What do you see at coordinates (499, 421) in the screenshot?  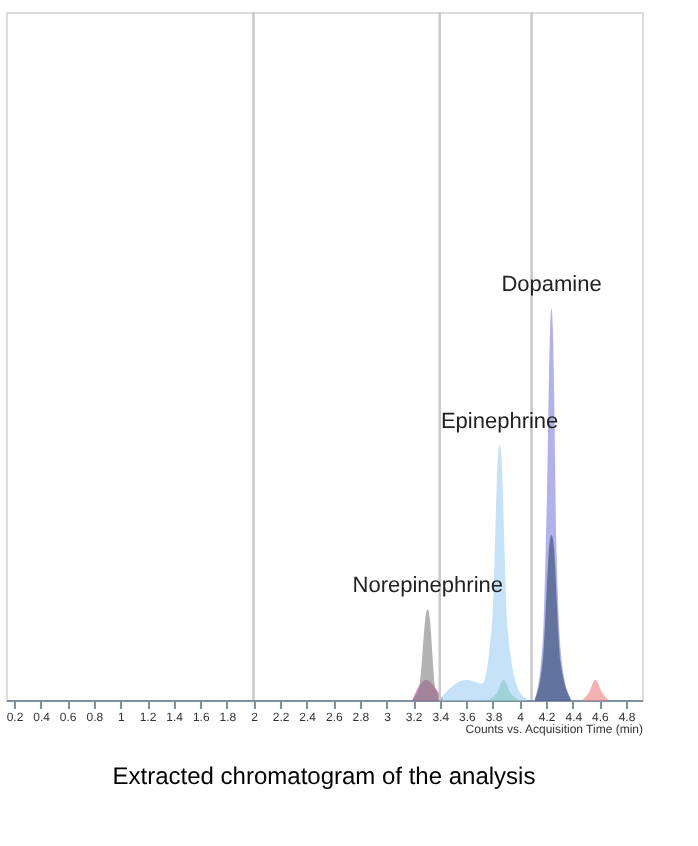 I see `annotation: Epinephrine` at bounding box center [499, 421].